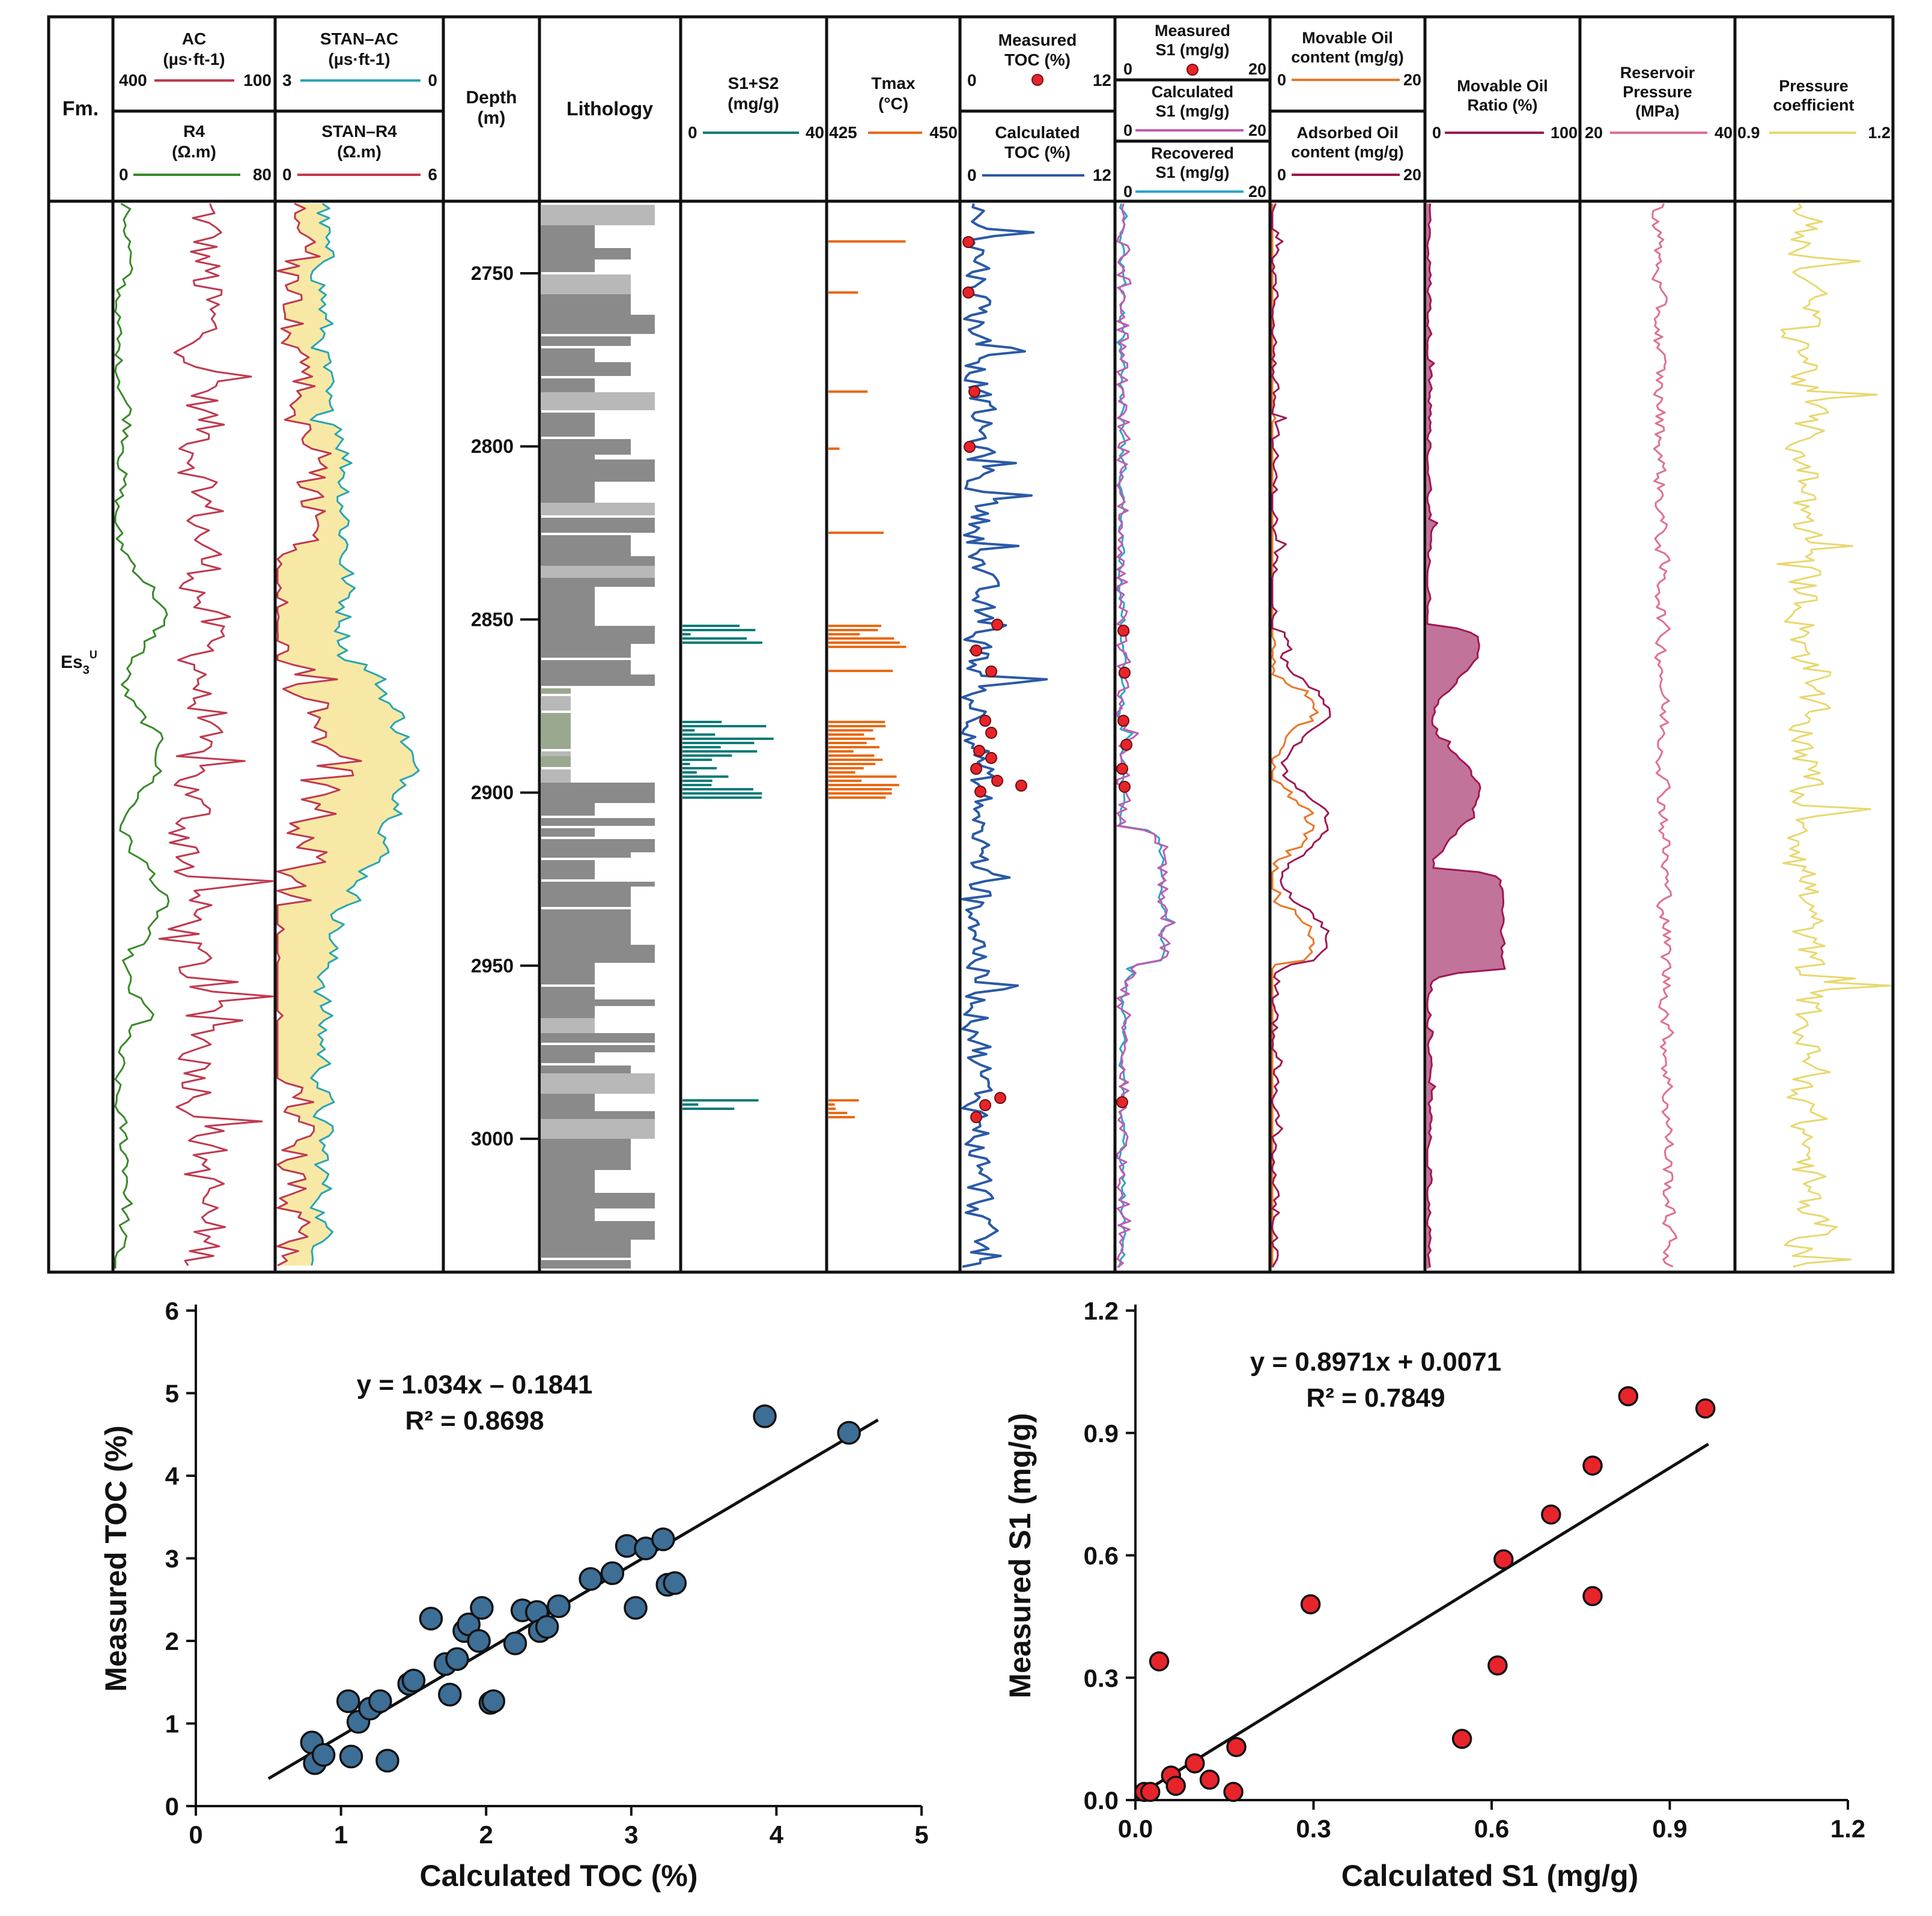 This screenshot has width=1932, height=1916. I want to click on depth-tick-label: 2800, so click(492, 446).